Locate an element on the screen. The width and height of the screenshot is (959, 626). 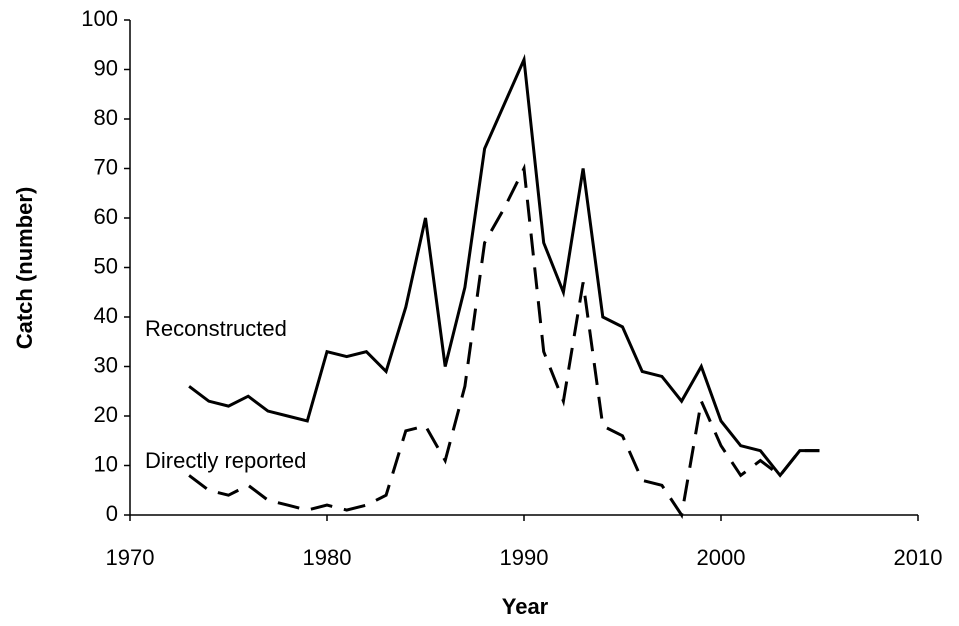
series-label: Directly reported is located at coordinates (225, 460).